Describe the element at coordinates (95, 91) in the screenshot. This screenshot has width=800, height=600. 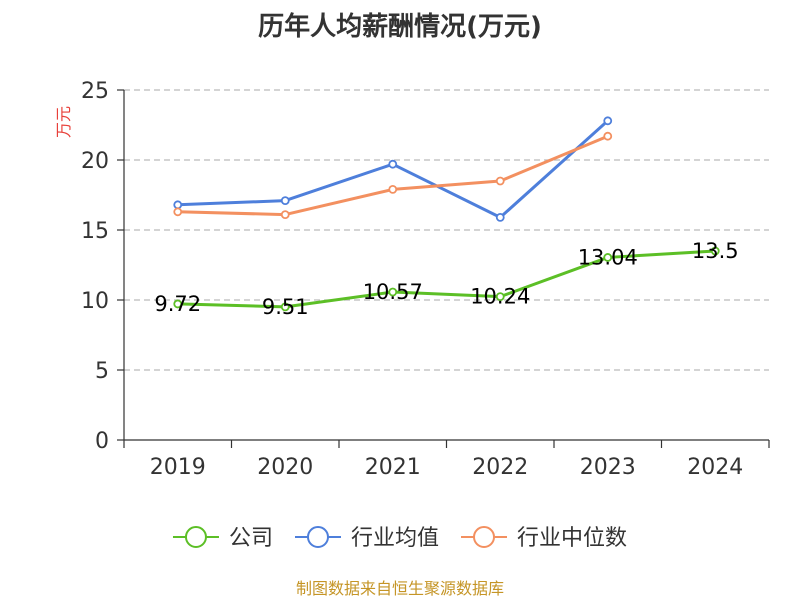
I see `y-tick-label: 25` at that location.